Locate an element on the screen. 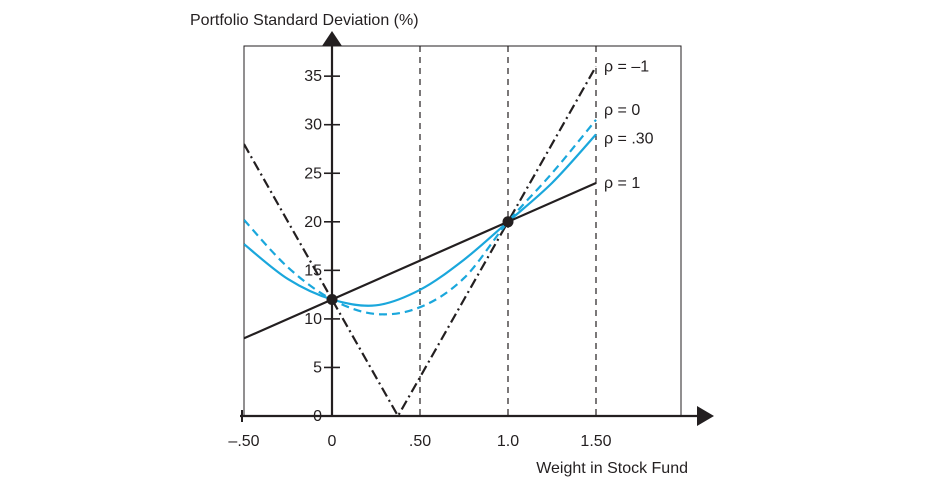  x-tick-label: 0 is located at coordinates (332, 441).